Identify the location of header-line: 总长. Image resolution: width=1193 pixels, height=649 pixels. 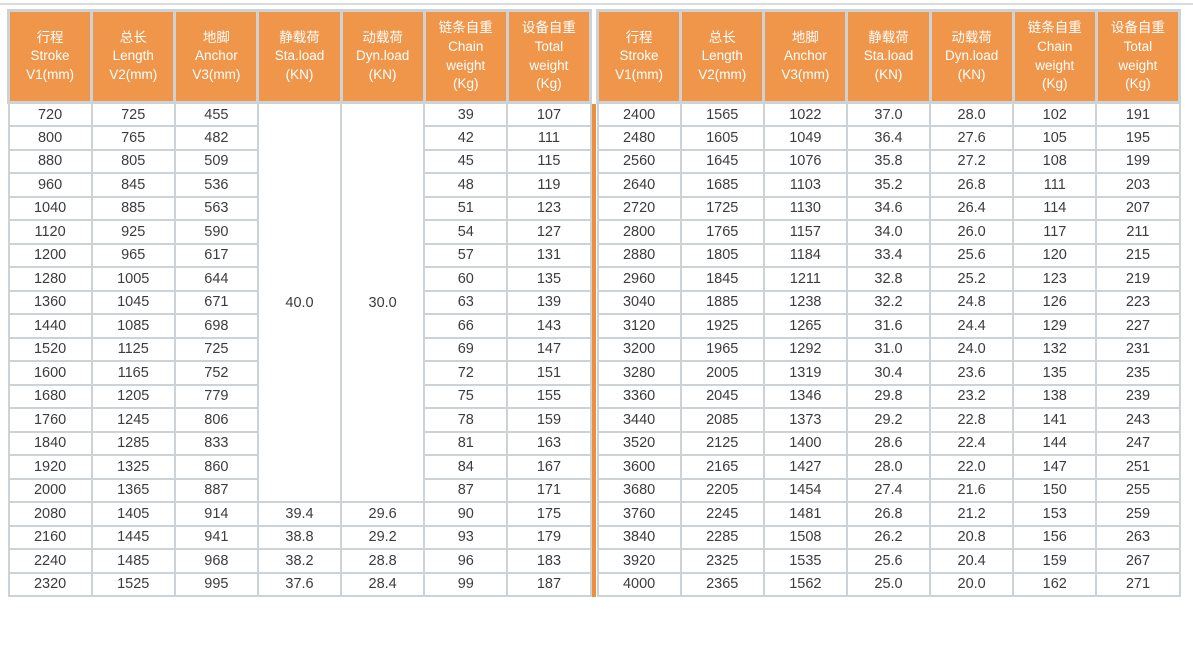
(722, 37).